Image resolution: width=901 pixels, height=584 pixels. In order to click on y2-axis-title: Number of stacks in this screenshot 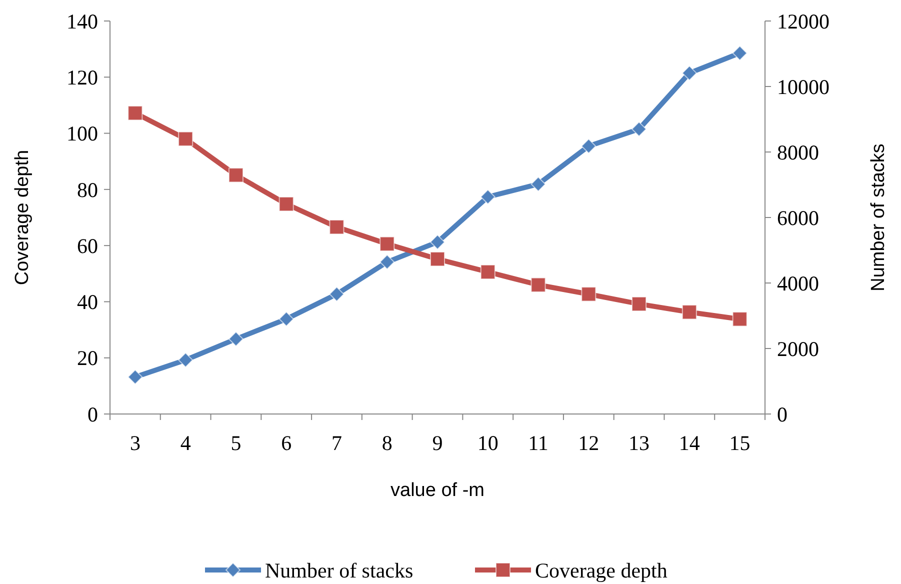, I will do `click(878, 218)`.